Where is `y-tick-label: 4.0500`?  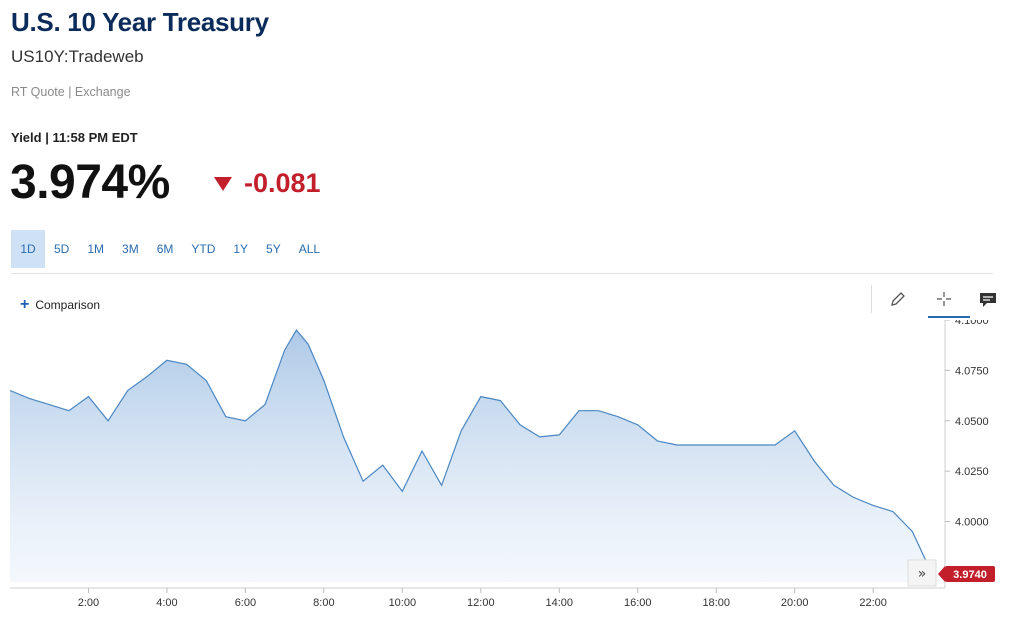 y-tick-label: 4.0500 is located at coordinates (972, 422).